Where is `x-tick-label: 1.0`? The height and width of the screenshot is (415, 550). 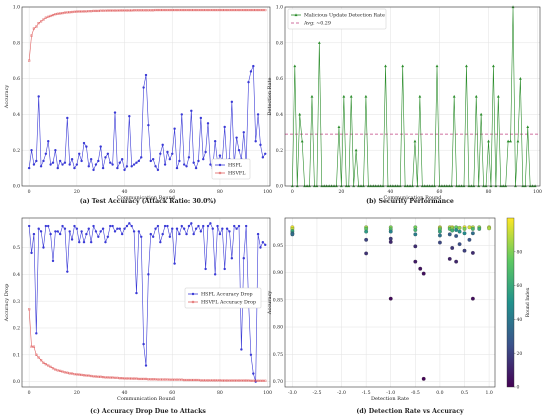 x-tick-label: 1.0 is located at coordinates (488, 393).